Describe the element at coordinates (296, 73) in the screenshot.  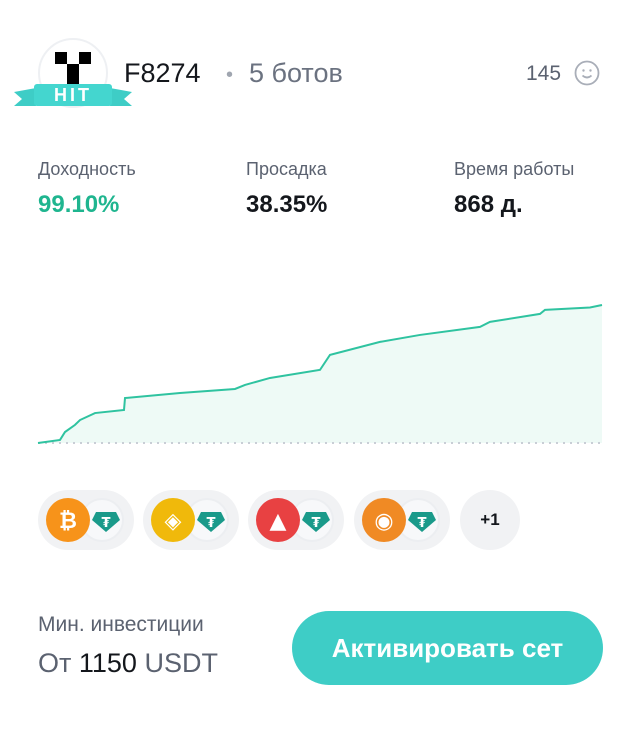
I see `bots-count: 5 ботов` at that location.